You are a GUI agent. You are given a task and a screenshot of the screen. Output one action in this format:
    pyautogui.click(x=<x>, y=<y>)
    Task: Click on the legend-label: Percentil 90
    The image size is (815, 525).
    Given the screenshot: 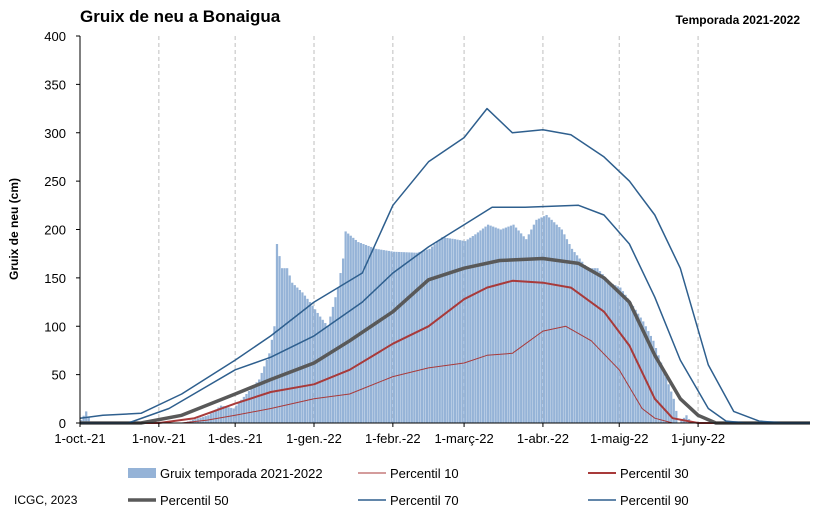 What is the action you would take?
    pyautogui.click(x=654, y=500)
    